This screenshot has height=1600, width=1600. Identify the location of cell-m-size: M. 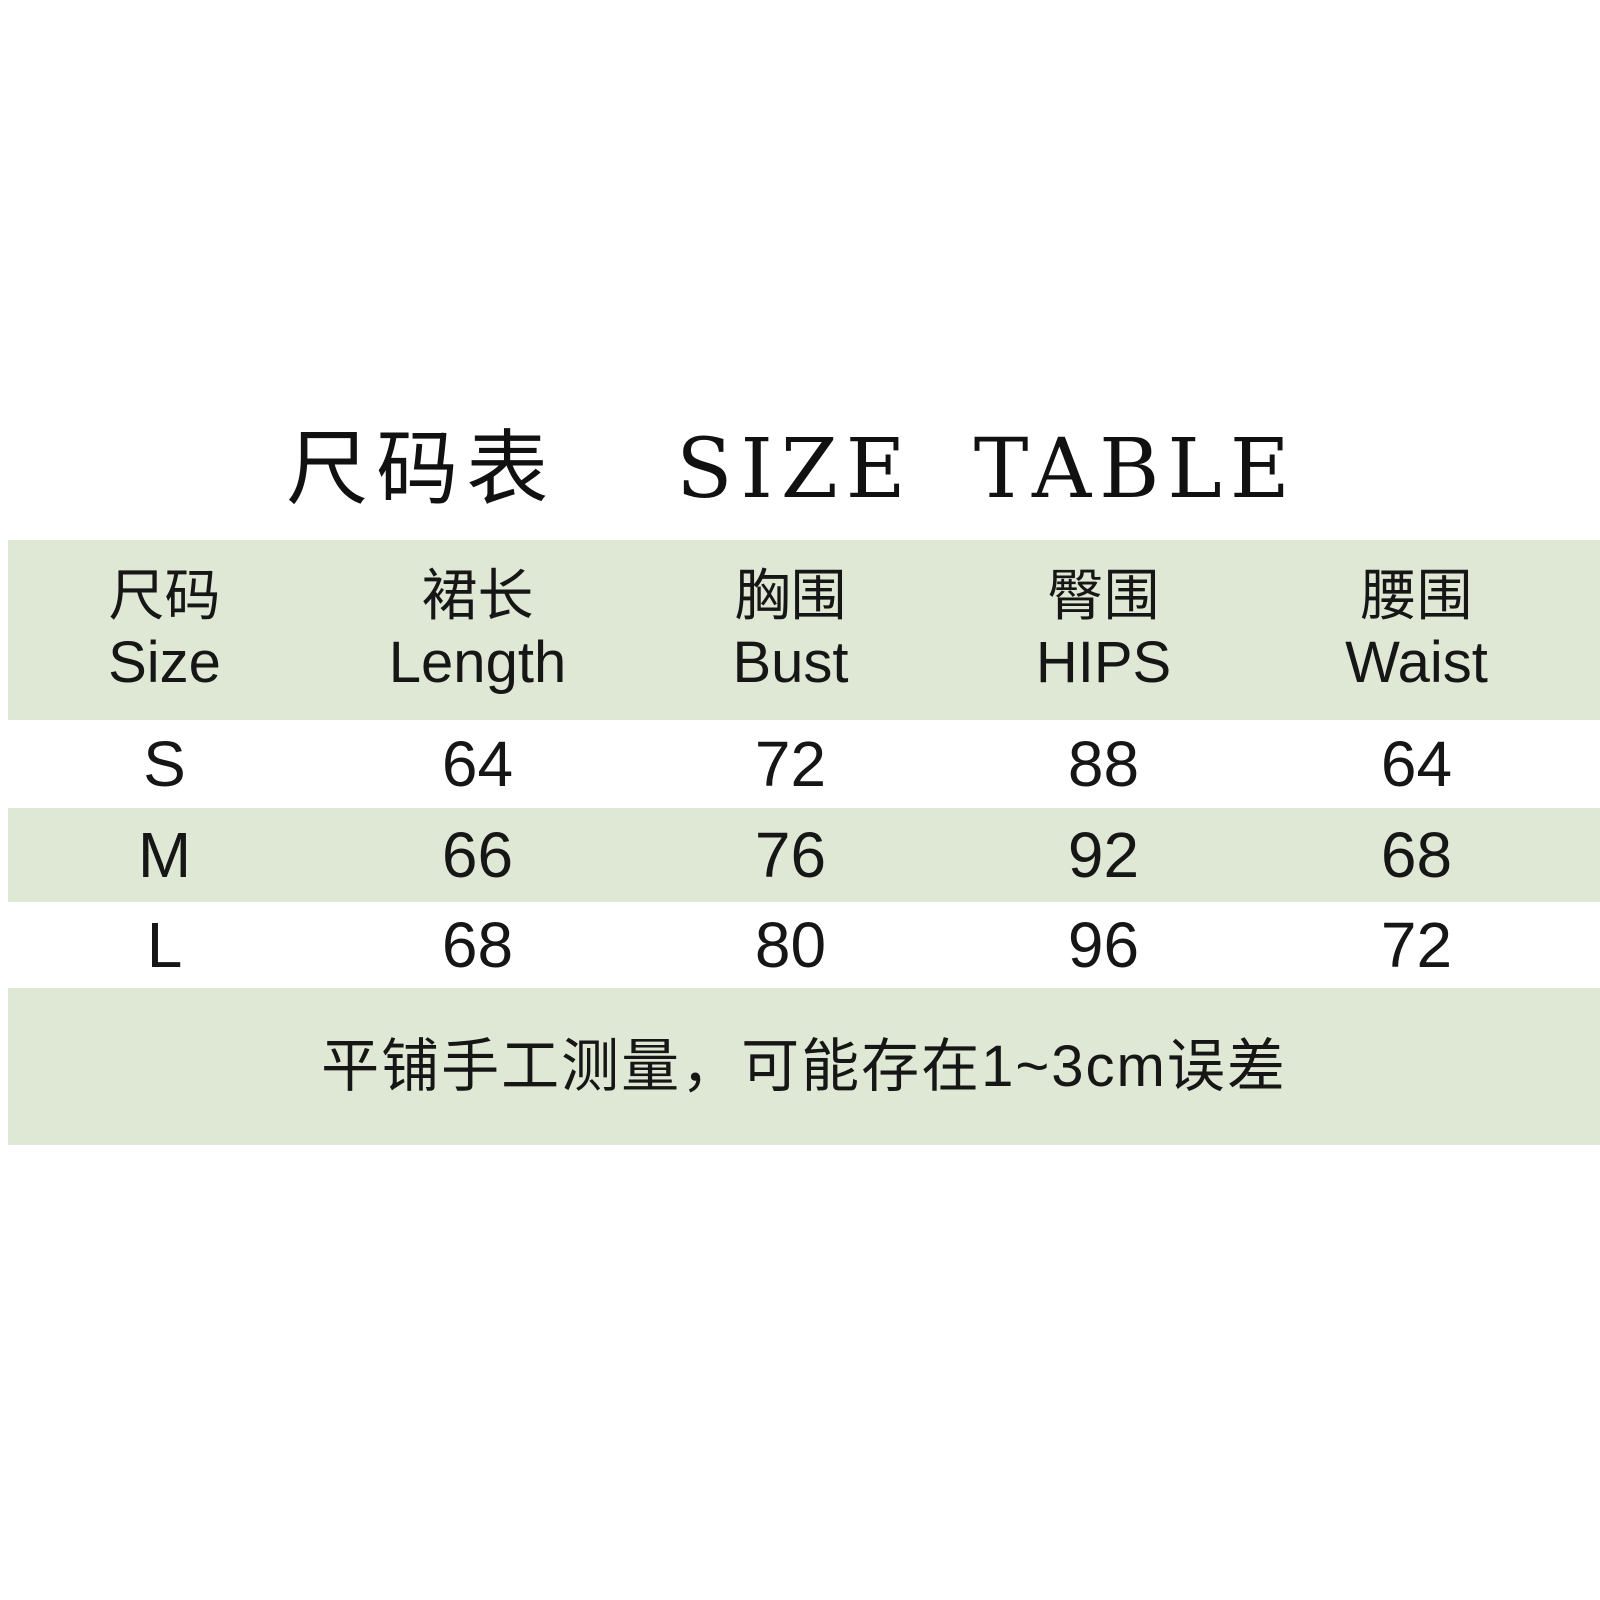
(164, 855).